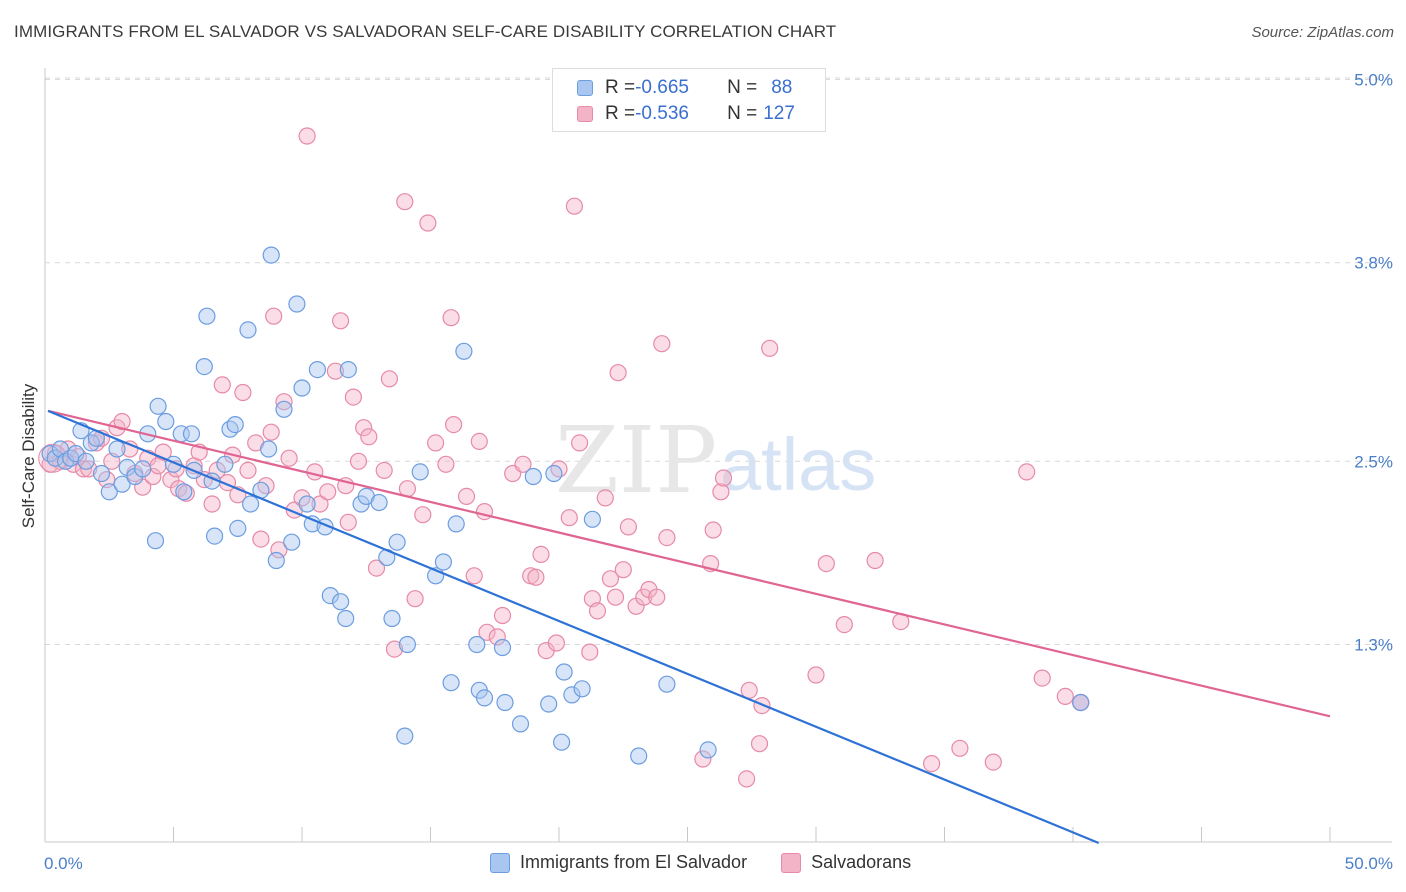 This screenshot has height=892, width=1406. Describe the element at coordinates (28, 455) in the screenshot. I see `y-axis-title: Self-Care Disability` at that location.